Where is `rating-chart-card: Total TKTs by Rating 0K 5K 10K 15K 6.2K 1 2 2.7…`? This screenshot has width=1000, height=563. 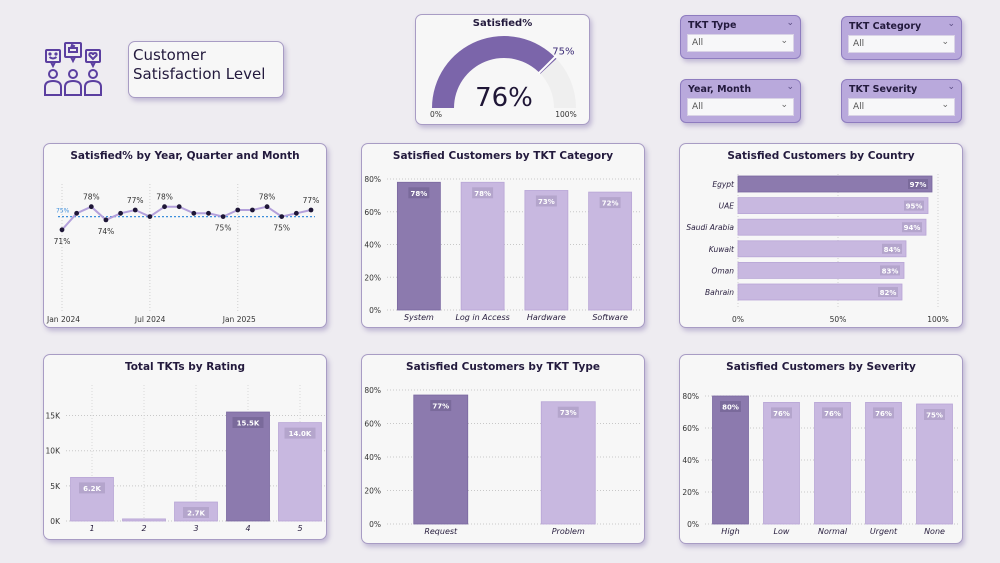 rating-chart-card: Total TKTs by Rating 0K 5K 10K 15K 6.2K 1 2 2.7… is located at coordinates (185, 447).